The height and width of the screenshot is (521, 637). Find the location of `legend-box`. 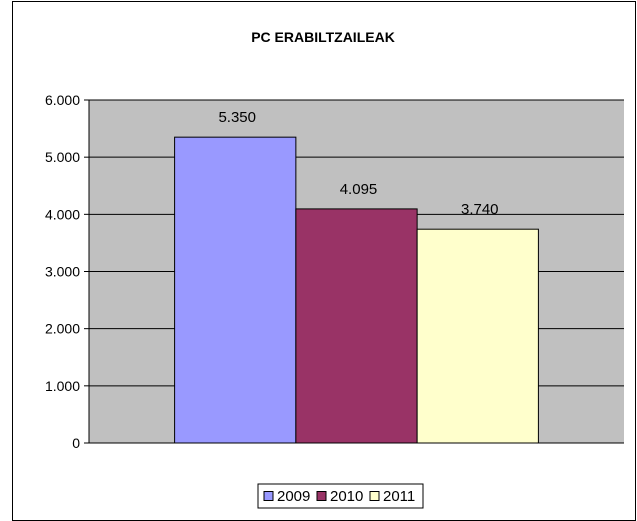

legend-box is located at coordinates (340, 496).